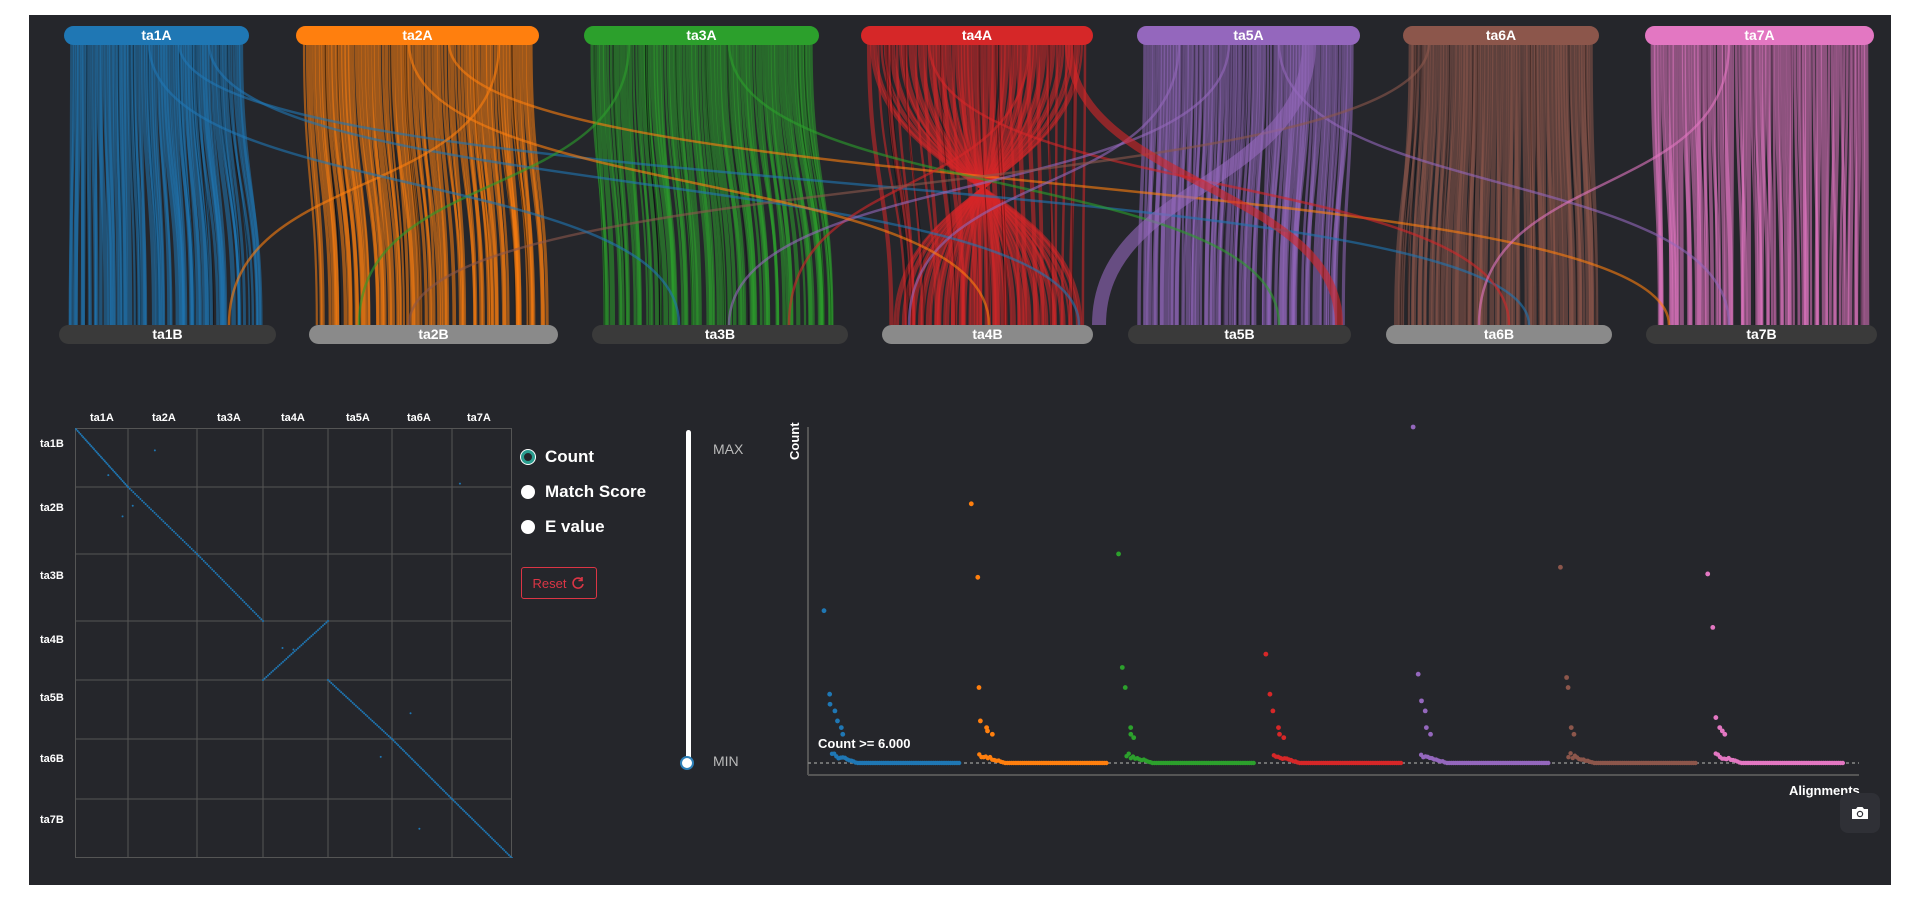  Describe the element at coordinates (559, 583) in the screenshot. I see `reset-button: Reset` at that location.